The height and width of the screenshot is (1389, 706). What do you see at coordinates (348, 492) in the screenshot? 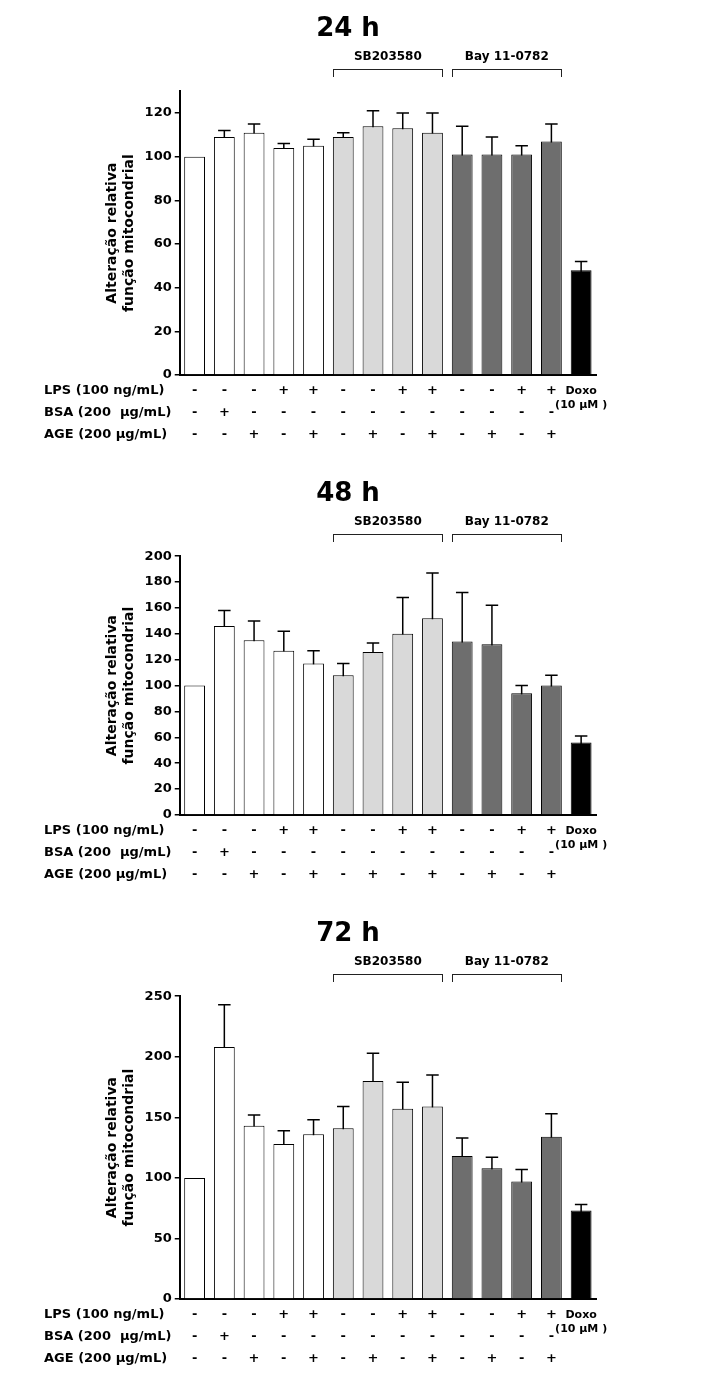
I see `chart-title: 48 h` at bounding box center [348, 492].